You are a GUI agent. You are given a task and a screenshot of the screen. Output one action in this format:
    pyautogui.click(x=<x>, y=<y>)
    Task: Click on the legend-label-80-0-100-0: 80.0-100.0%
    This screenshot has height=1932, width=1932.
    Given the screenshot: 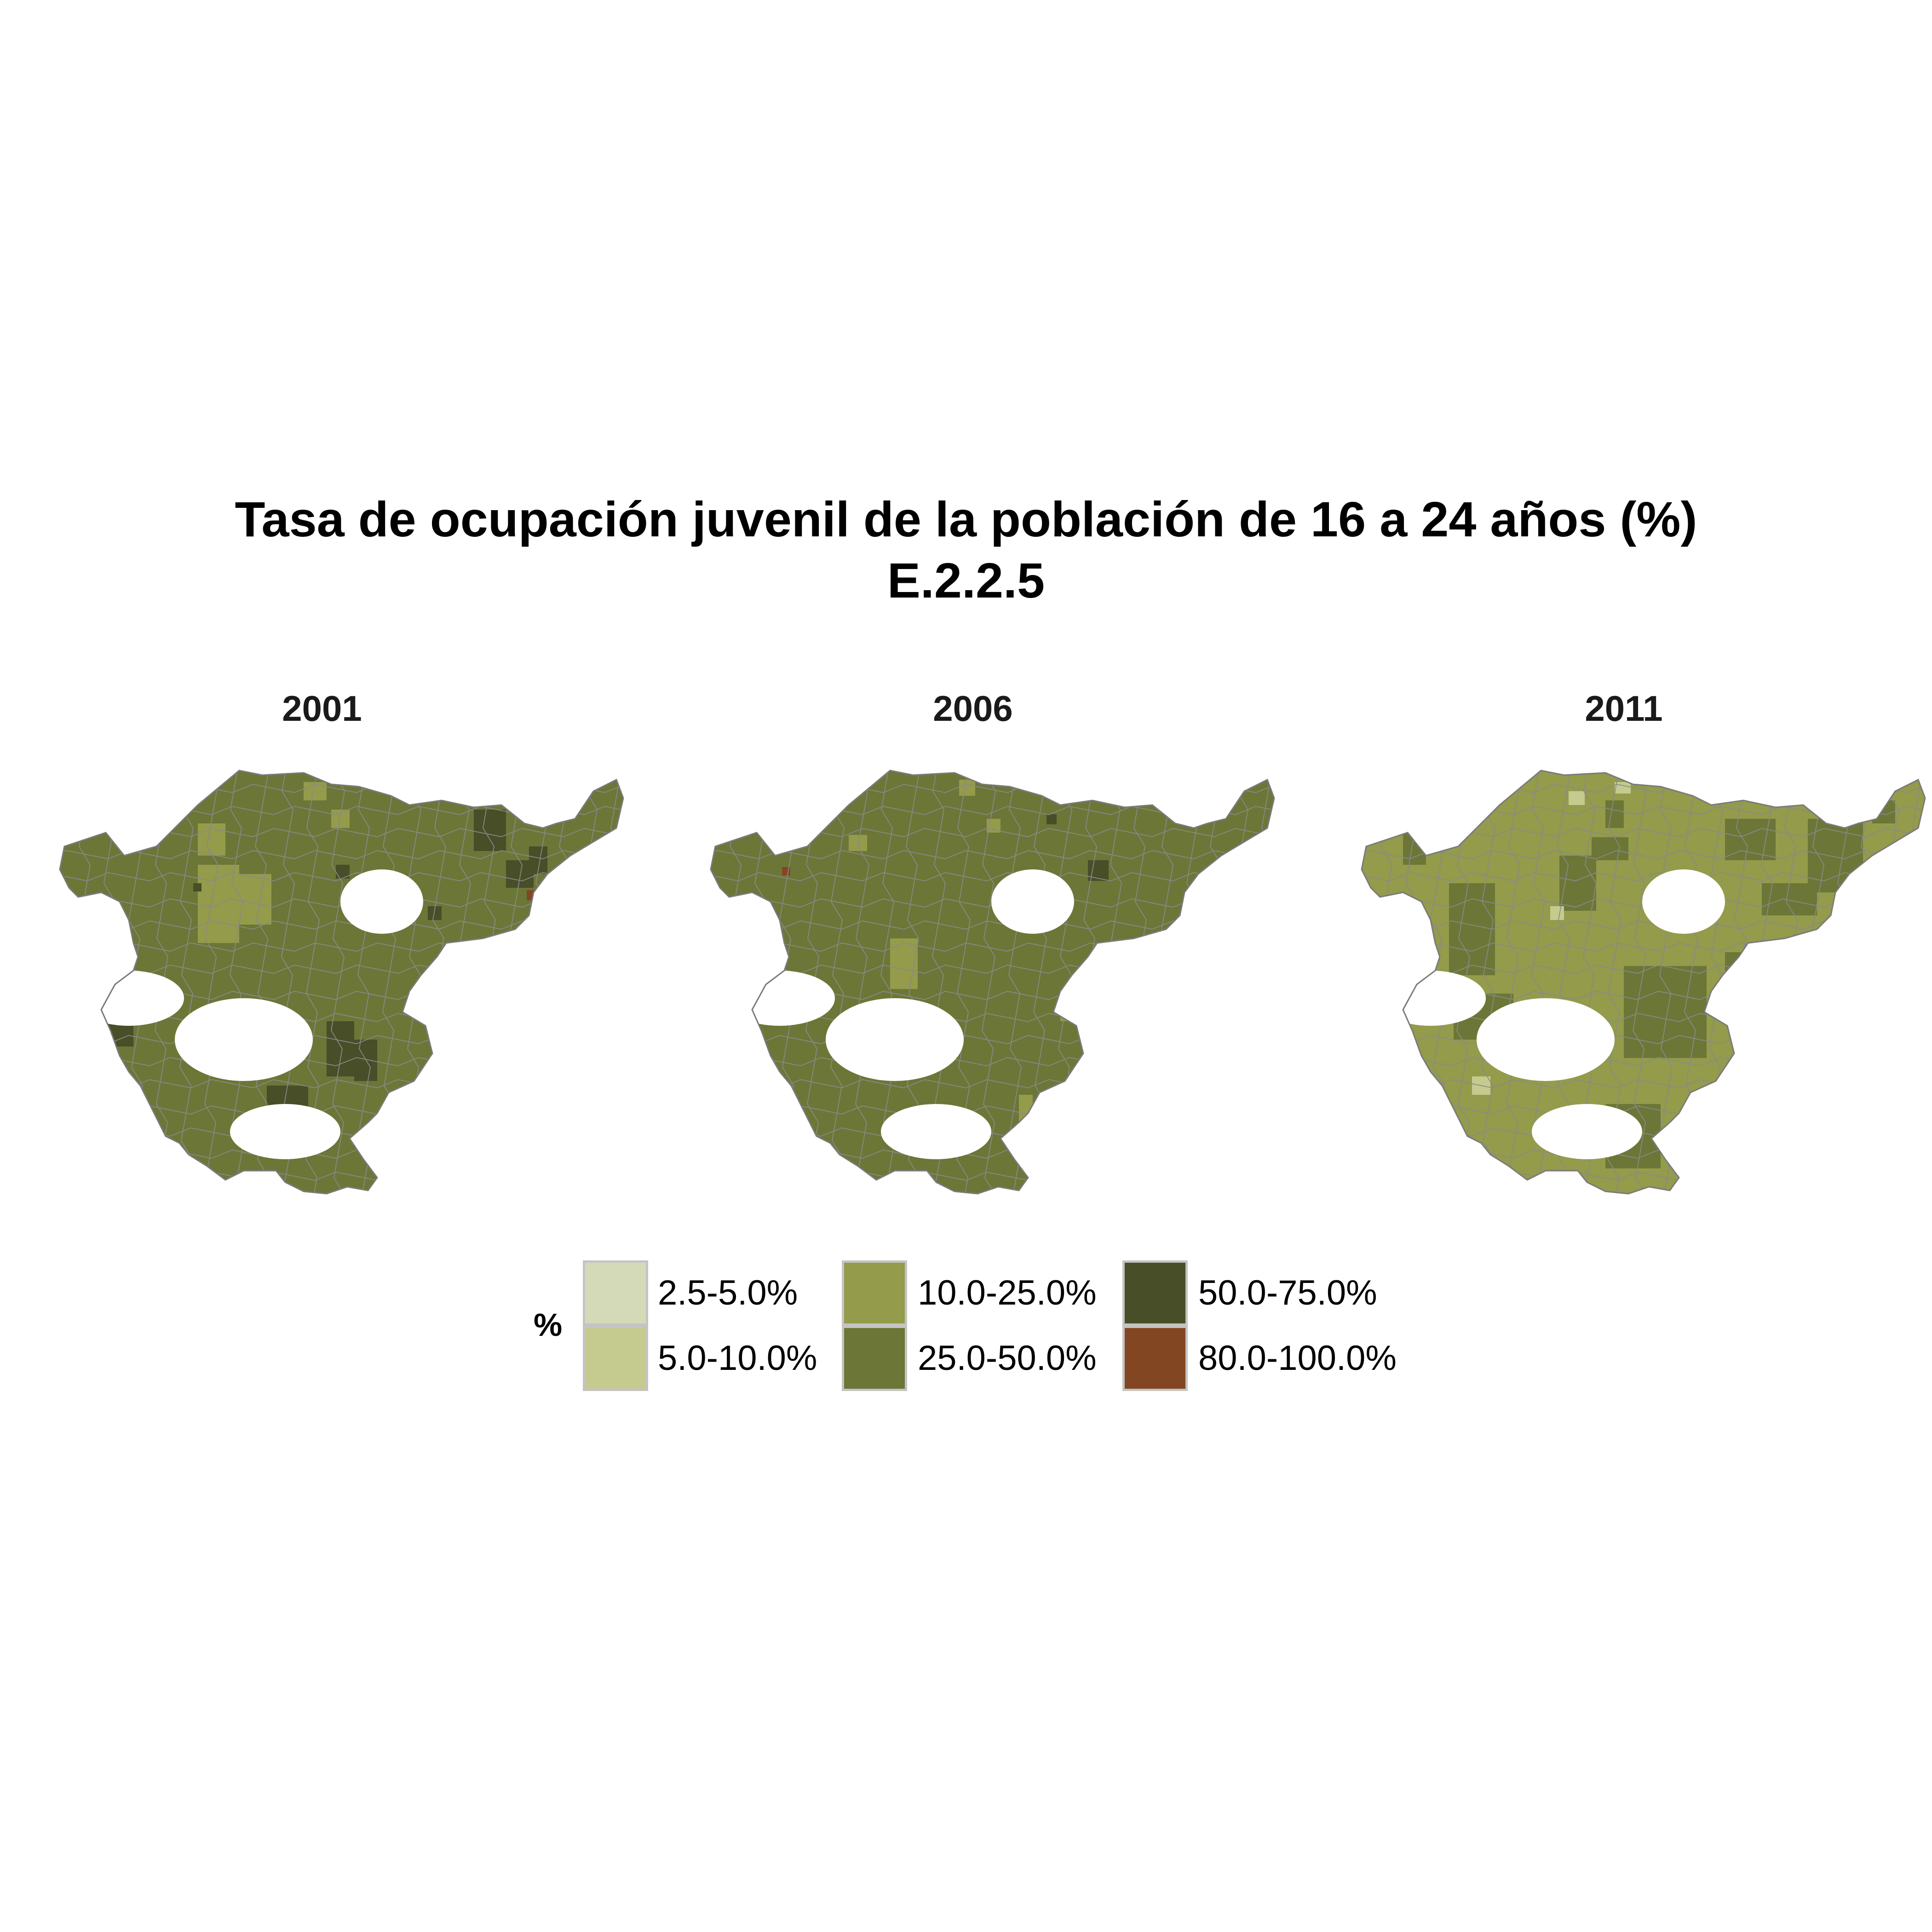 What is the action you would take?
    pyautogui.click(x=1297, y=1358)
    